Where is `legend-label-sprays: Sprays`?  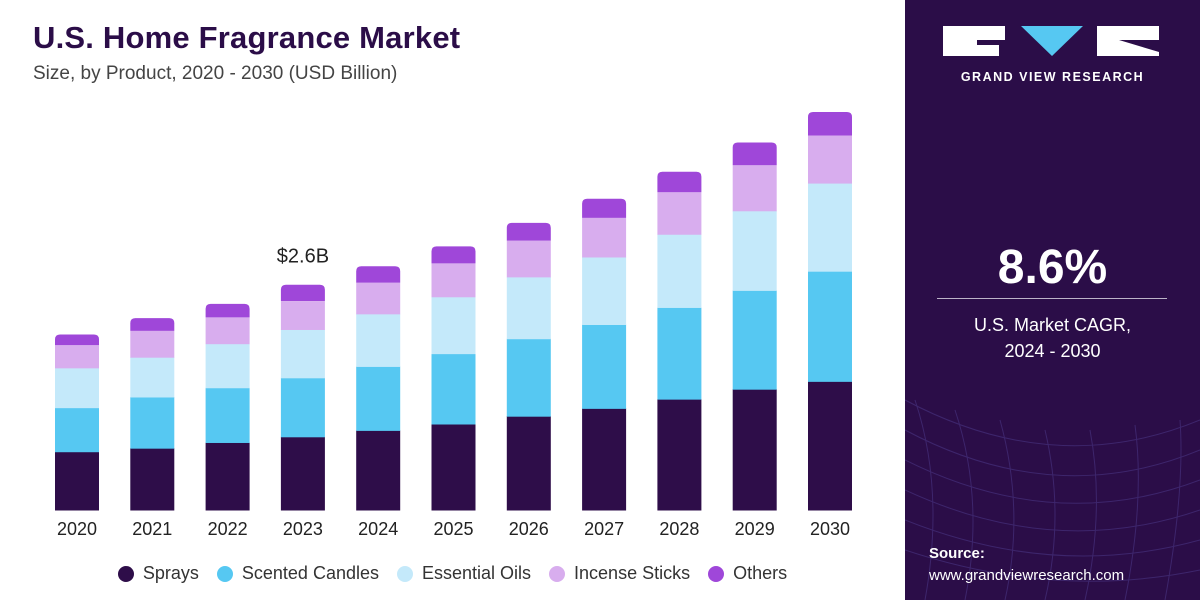 legend-label-sprays: Sprays is located at coordinates (170, 573).